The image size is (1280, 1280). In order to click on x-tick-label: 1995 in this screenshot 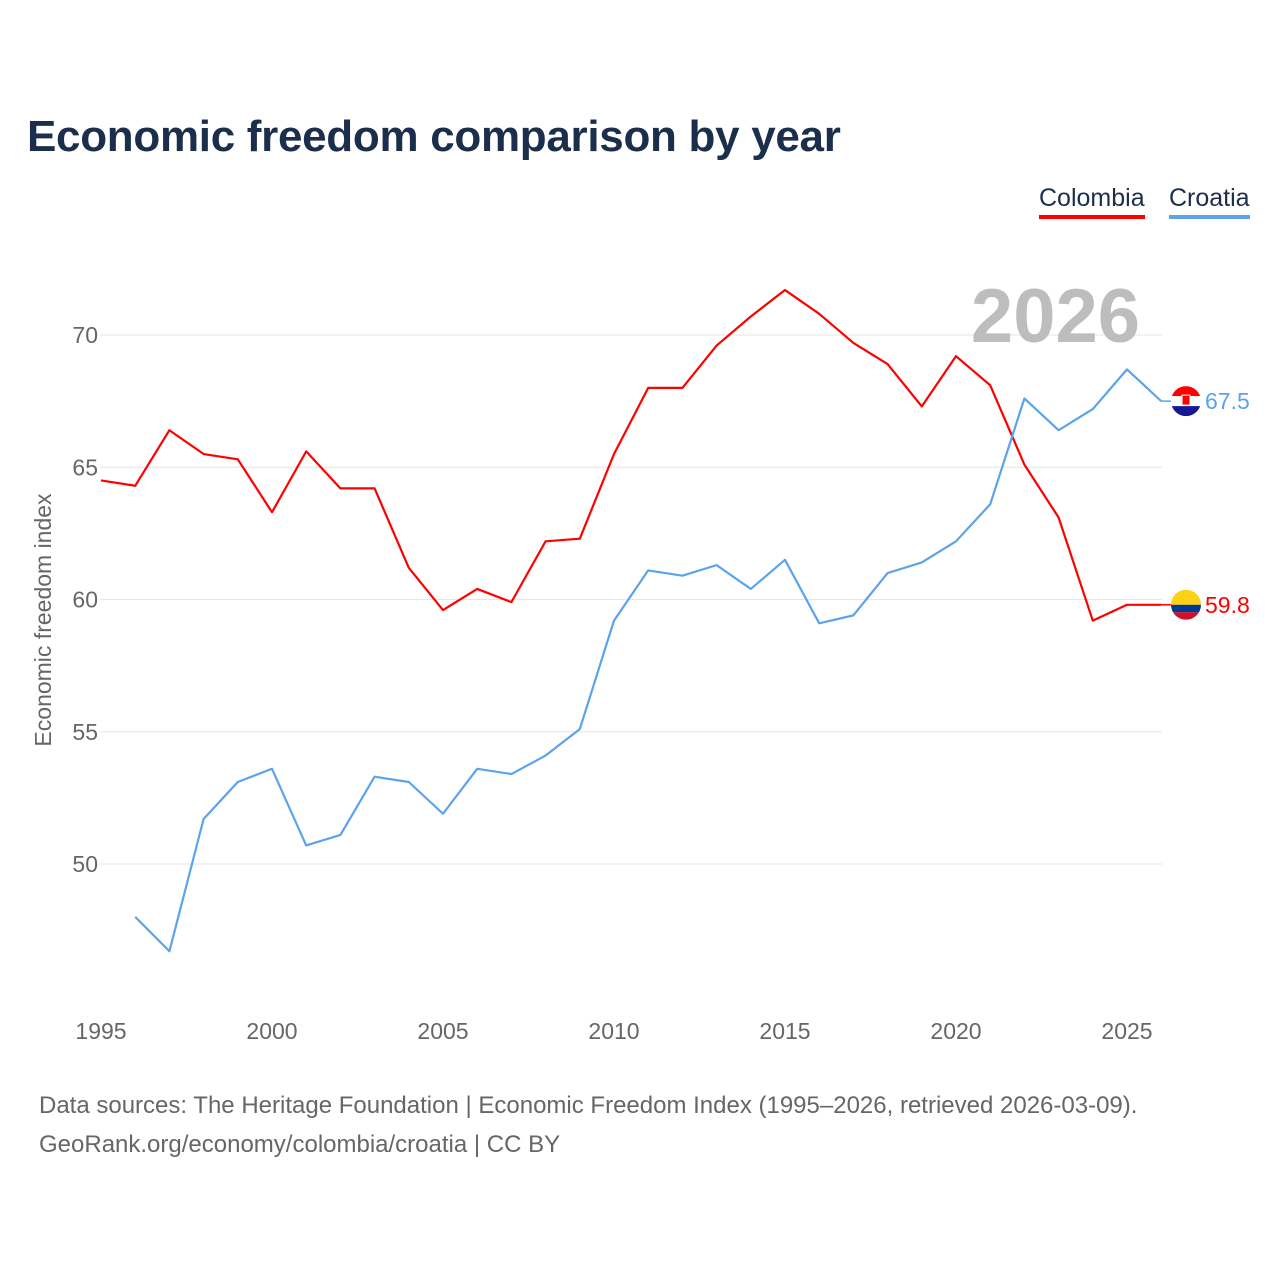, I will do `click(100, 1031)`.